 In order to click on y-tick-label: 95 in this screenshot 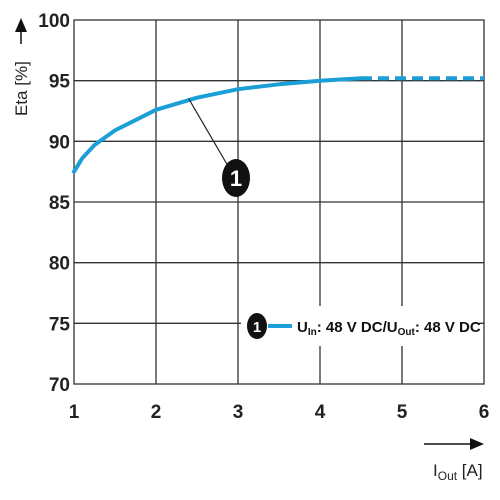, I will do `click(60, 82)`.